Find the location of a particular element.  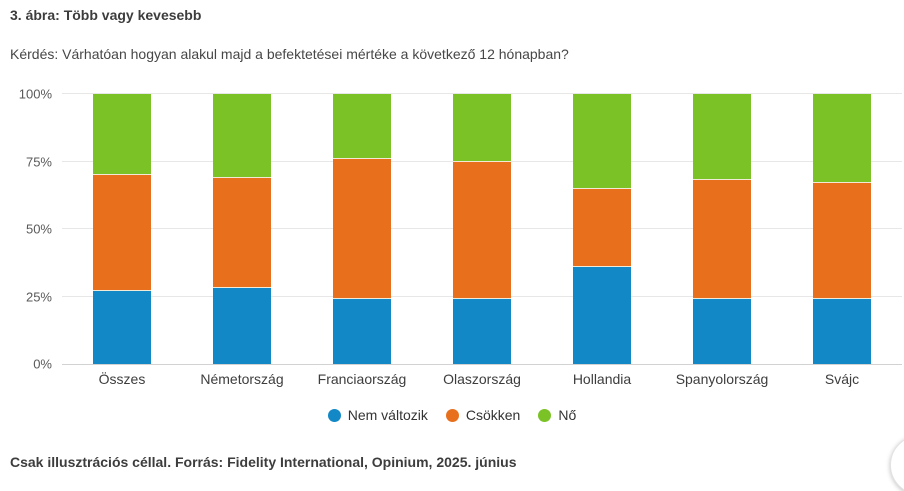

x-axis-label: Olaszország is located at coordinates (482, 379).